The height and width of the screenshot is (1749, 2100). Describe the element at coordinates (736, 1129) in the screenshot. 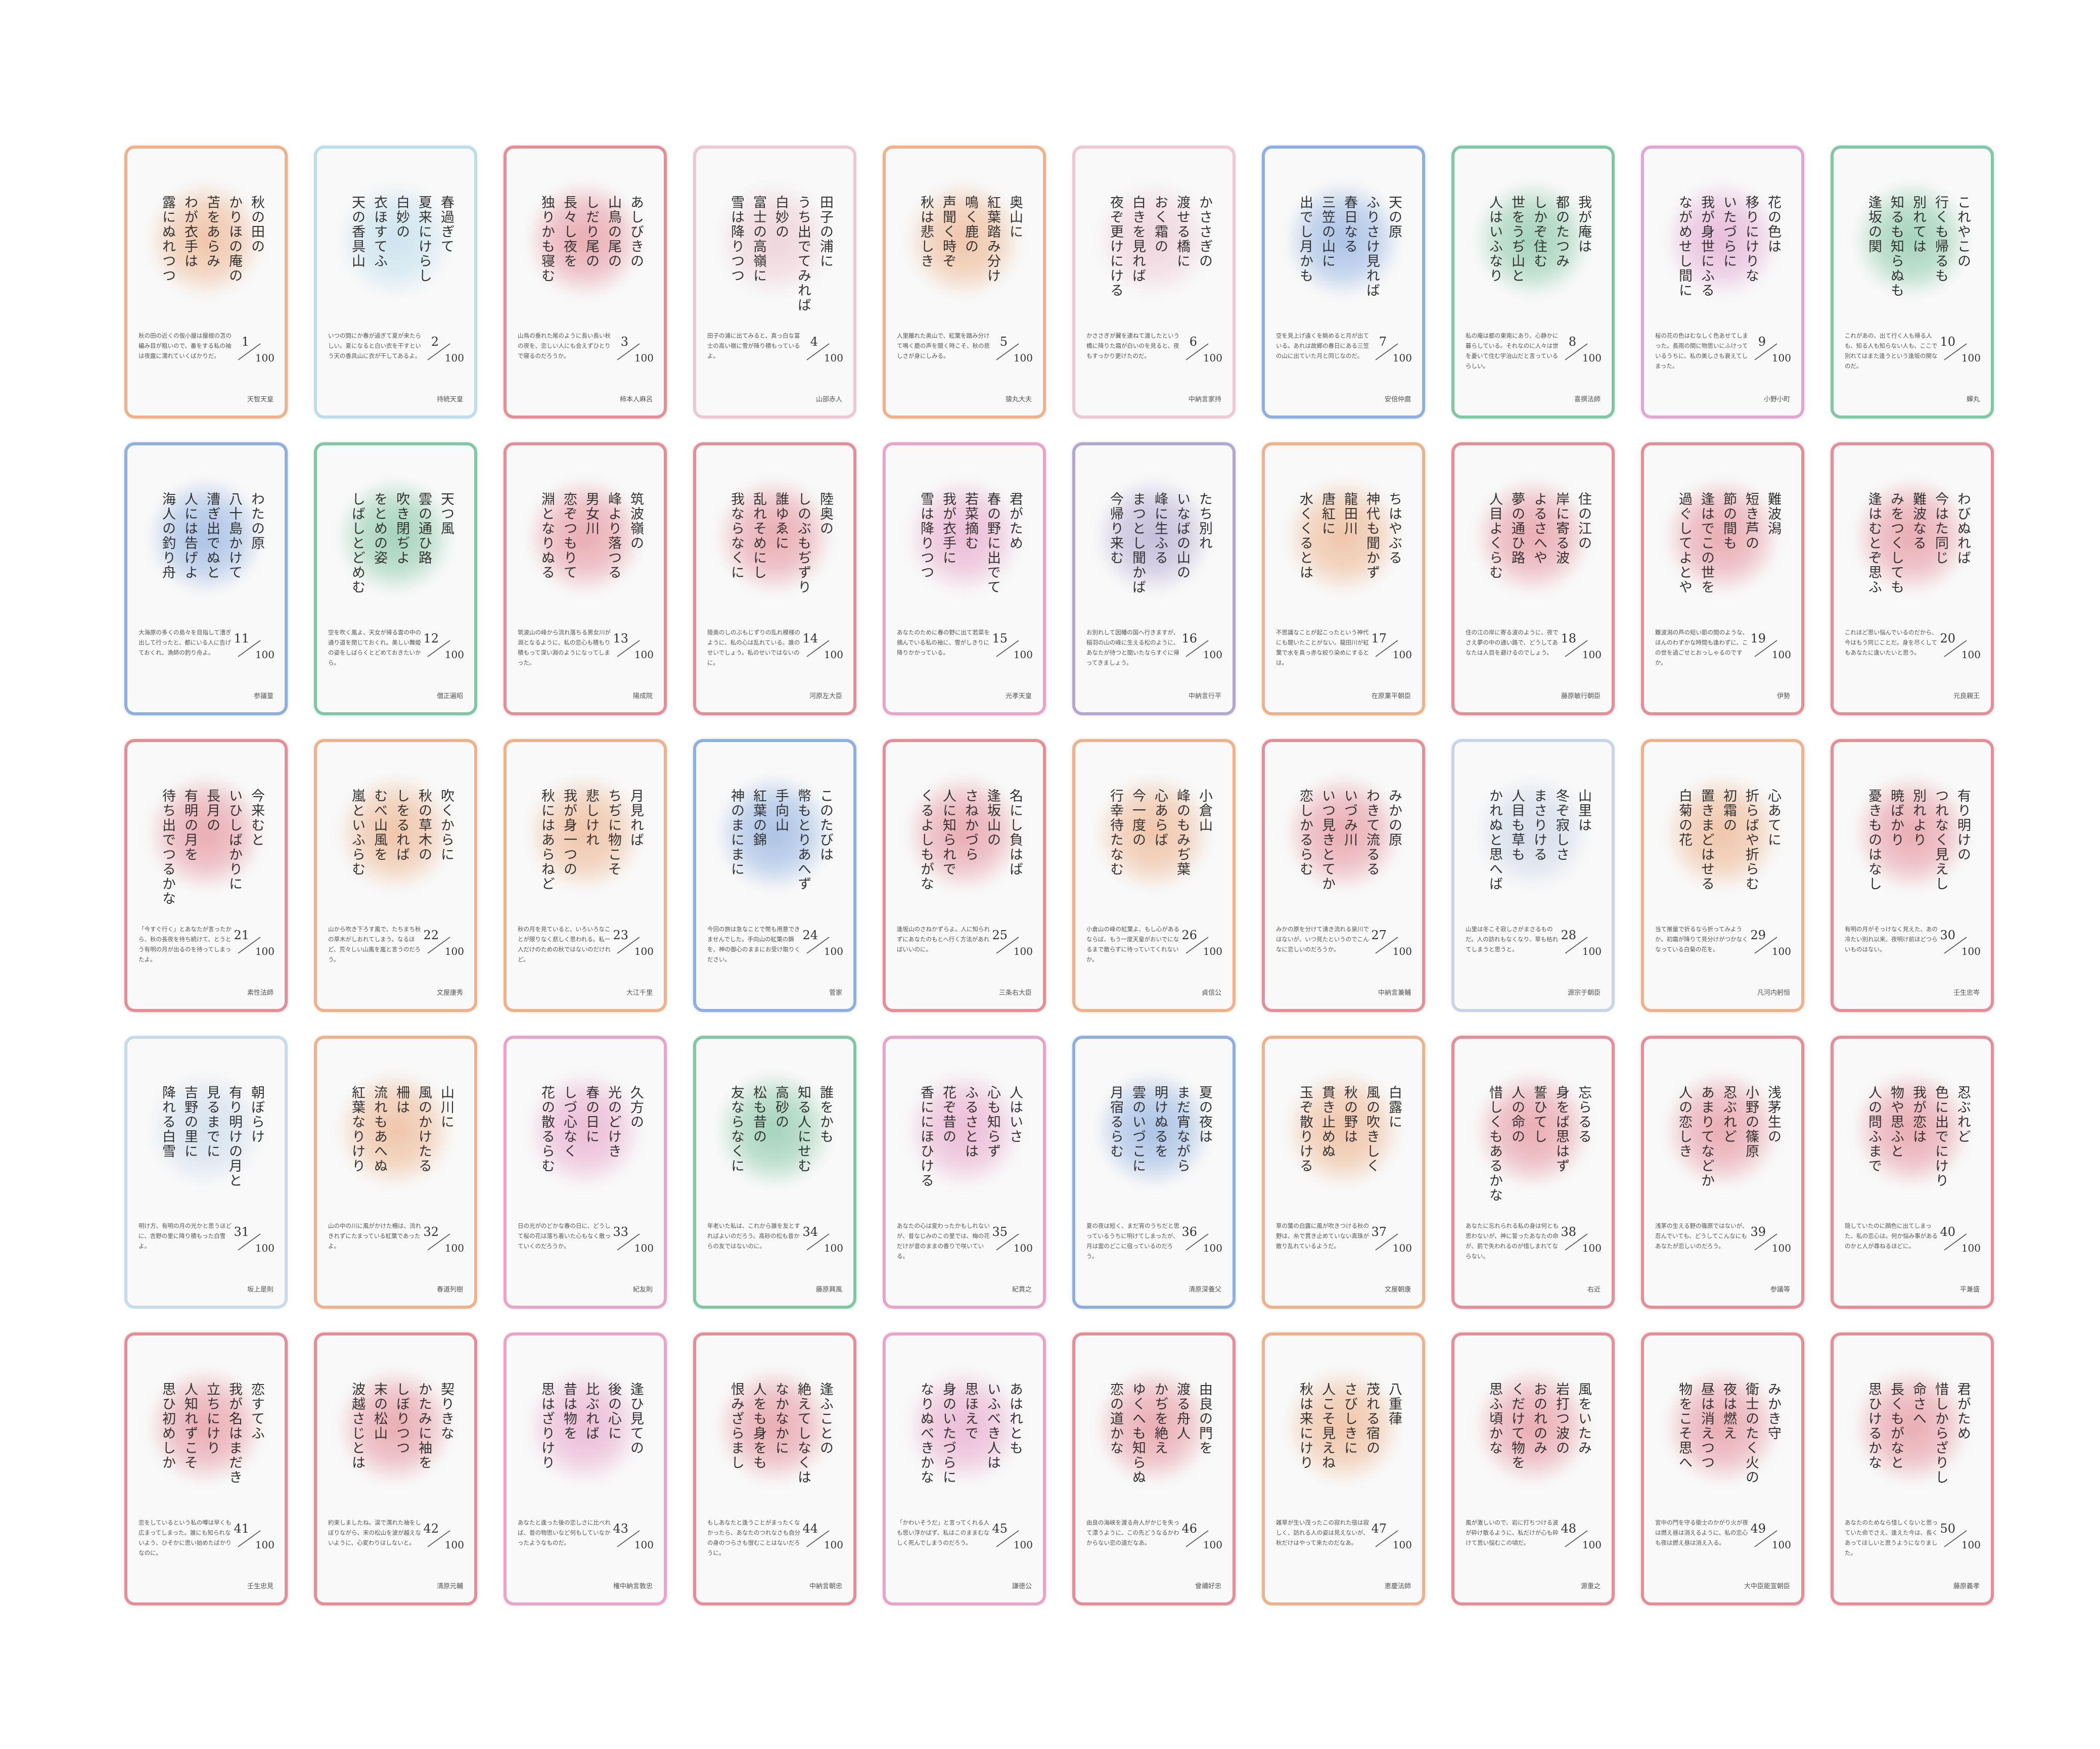

I see `poem-line: 友ならなくに` at that location.